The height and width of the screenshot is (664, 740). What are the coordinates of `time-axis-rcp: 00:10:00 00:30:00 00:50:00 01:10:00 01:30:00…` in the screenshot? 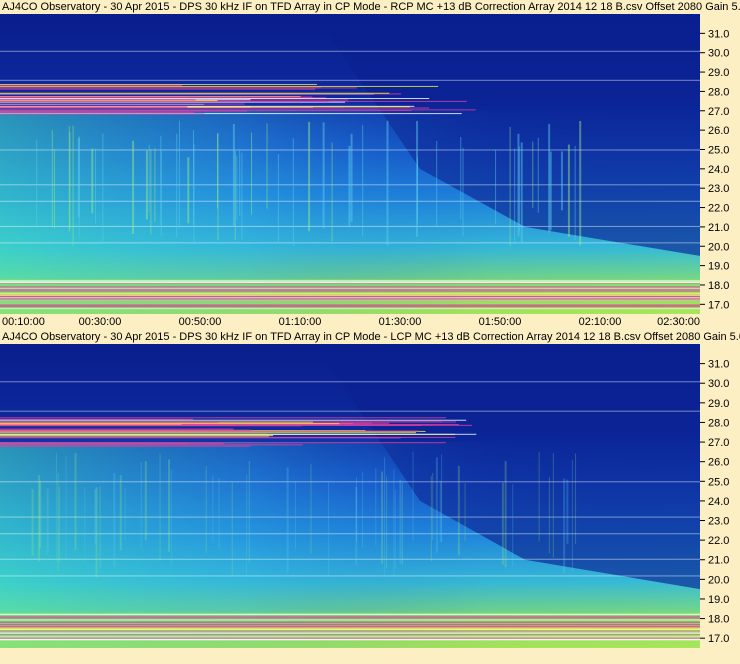 It's located at (370, 322).